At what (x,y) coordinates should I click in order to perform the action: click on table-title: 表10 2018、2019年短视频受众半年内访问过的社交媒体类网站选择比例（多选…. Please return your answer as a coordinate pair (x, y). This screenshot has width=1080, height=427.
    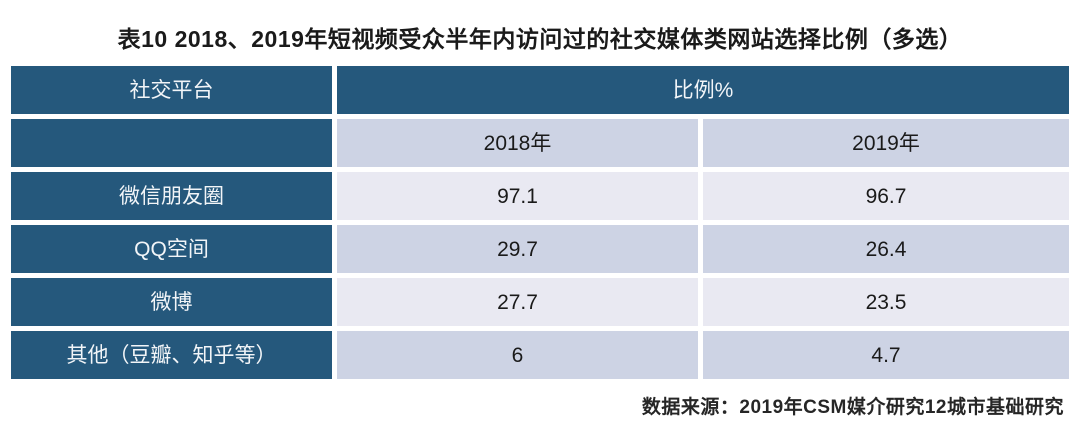
    Looking at the image, I should click on (540, 39).